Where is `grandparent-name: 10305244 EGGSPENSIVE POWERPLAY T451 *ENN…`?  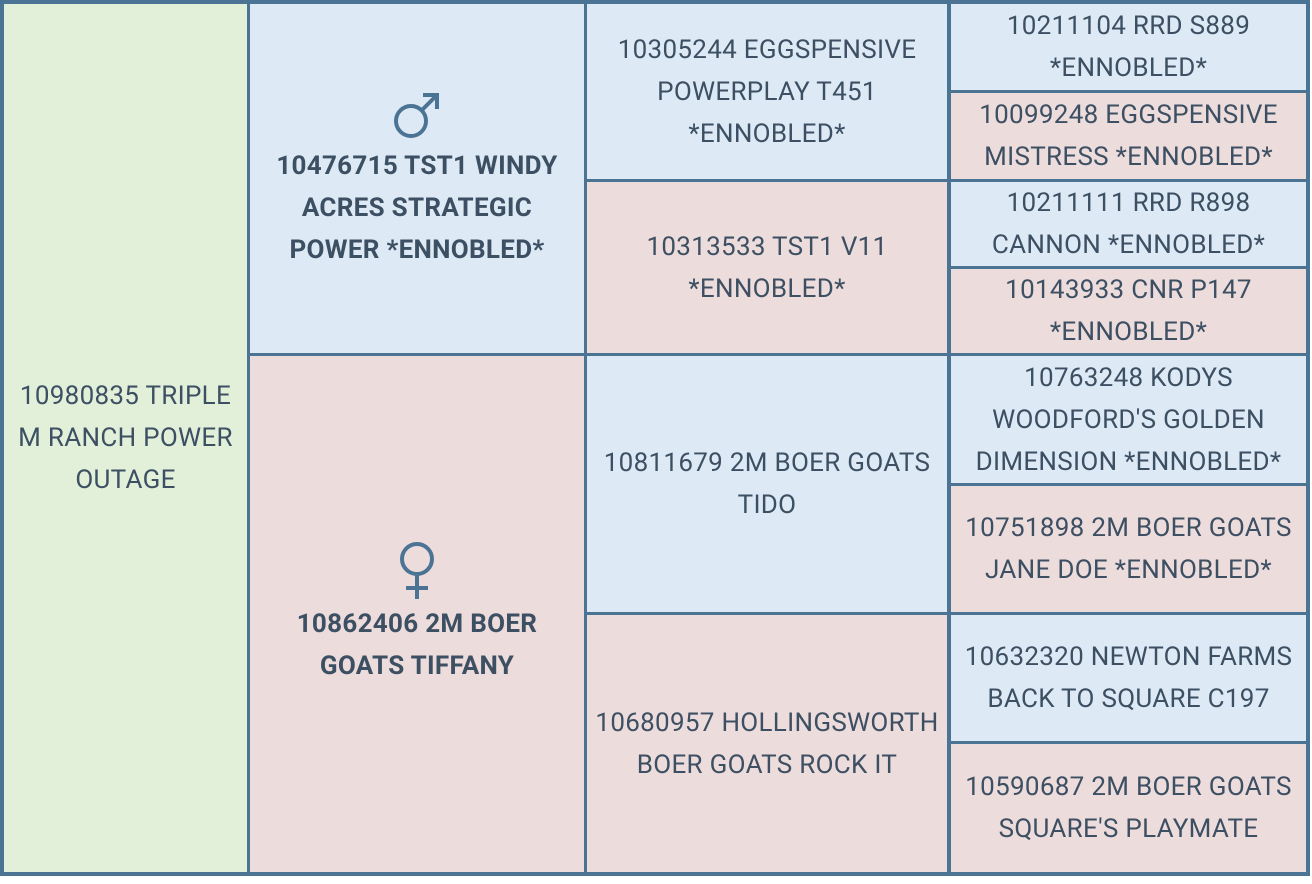
grandparent-name: 10305244 EGGSPENSIVE POWERPLAY T451 *ENN… is located at coordinates (767, 91).